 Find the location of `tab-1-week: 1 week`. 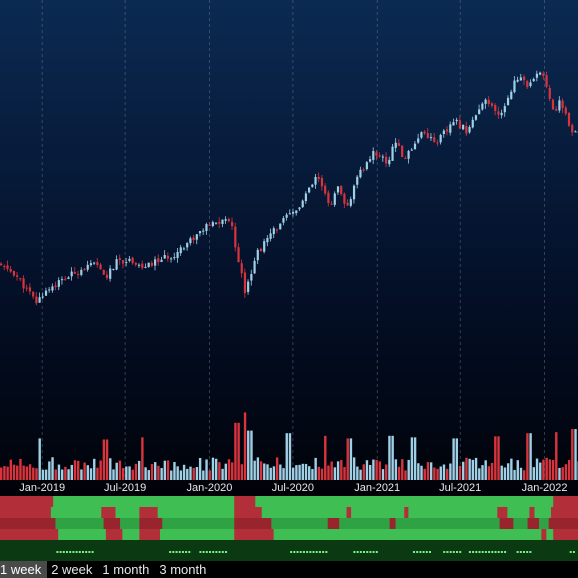

tab-1-week: 1 week is located at coordinates (24, 569).